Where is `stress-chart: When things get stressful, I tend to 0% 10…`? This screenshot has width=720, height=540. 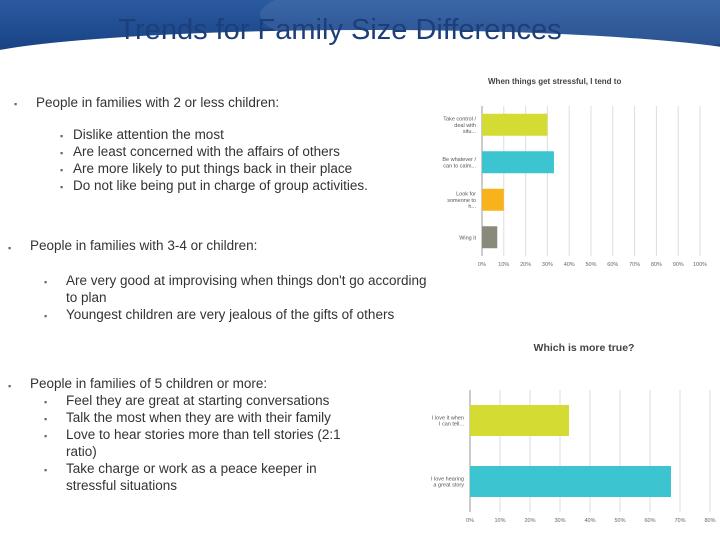
stress-chart: When things get stressful, I tend to 0% 10… is located at coordinates (576, 170).